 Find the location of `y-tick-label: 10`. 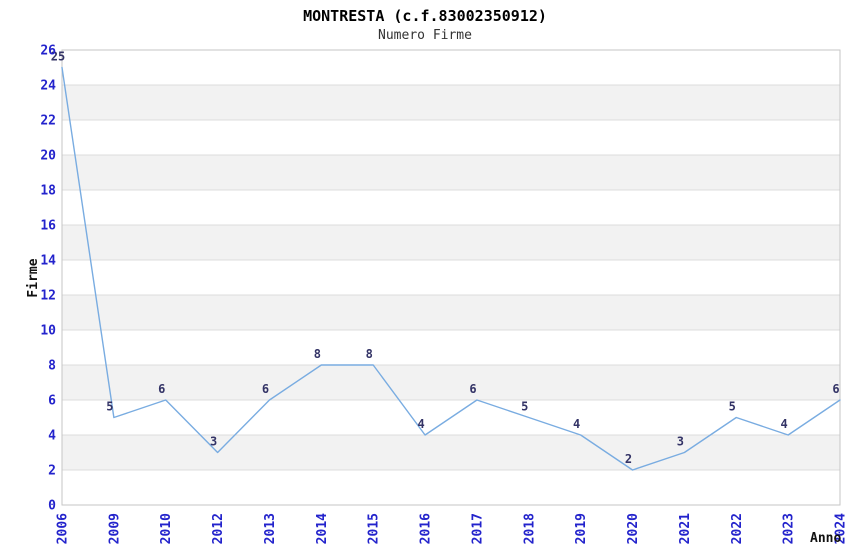

y-tick-label: 10 is located at coordinates (48, 331).